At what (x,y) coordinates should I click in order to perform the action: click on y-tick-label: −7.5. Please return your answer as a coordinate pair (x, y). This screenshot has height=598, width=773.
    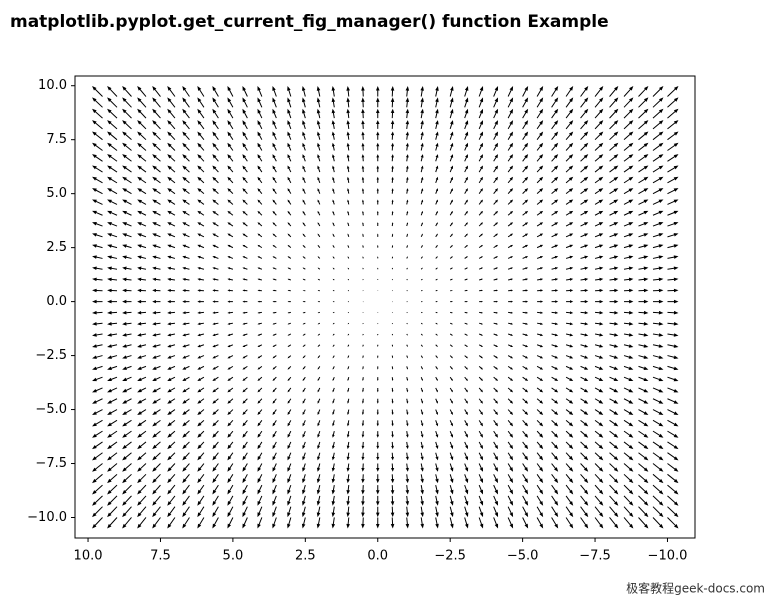
    Looking at the image, I should click on (51, 463).